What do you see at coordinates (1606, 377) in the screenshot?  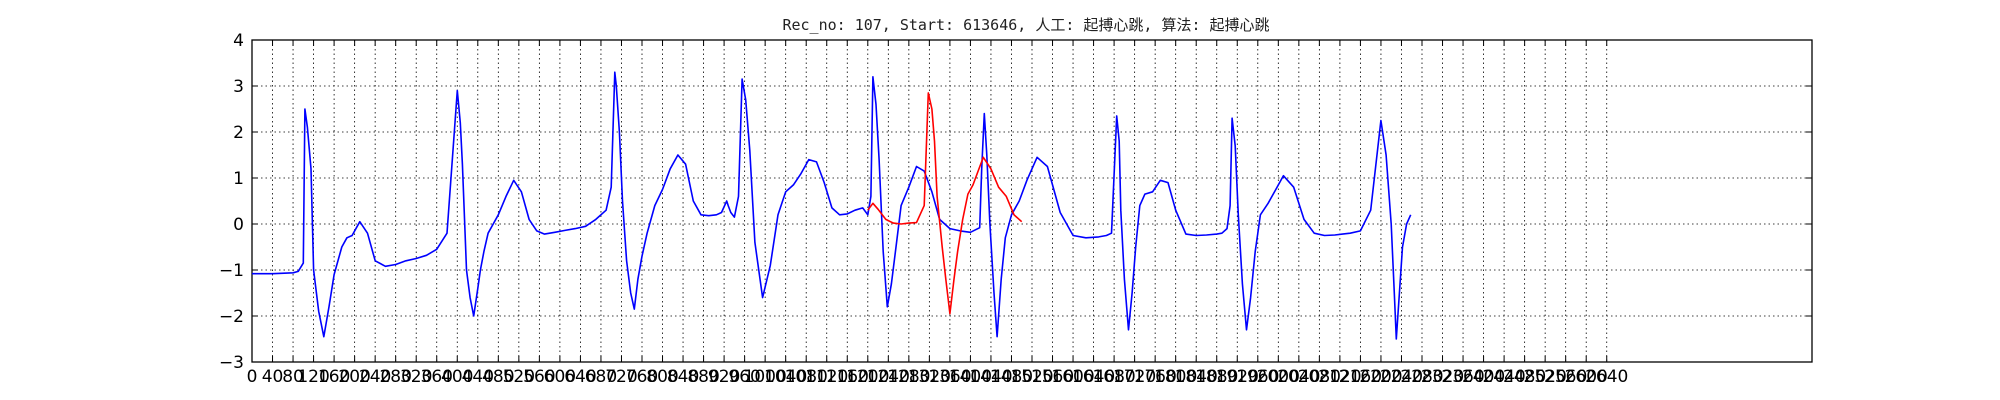 I see `x-tick-label: 2640` at bounding box center [1606, 377].